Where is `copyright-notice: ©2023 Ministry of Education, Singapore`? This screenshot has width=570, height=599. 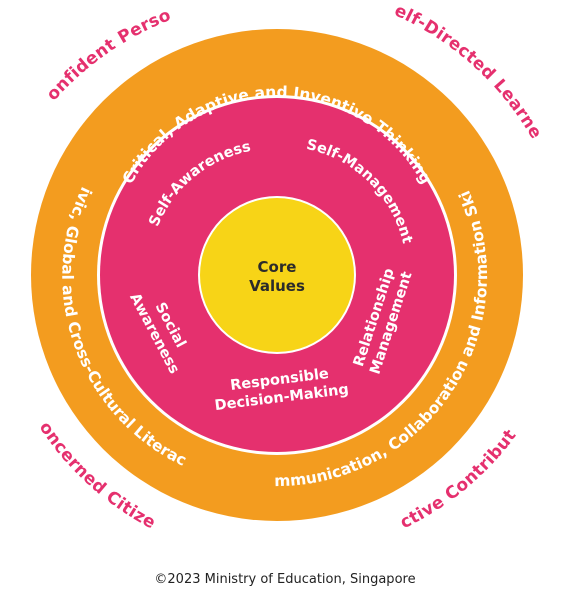
copyright-notice: ©2023 Ministry of Education, Singapore is located at coordinates (285, 579).